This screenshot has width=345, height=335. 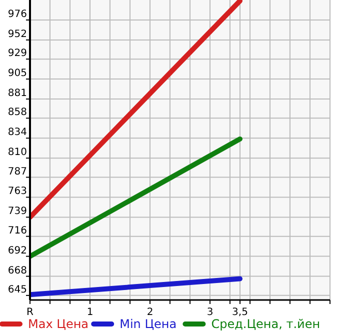 What do you see at coordinates (17, 250) in the screenshot?
I see `y-tick-label: 692` at bounding box center [17, 250].